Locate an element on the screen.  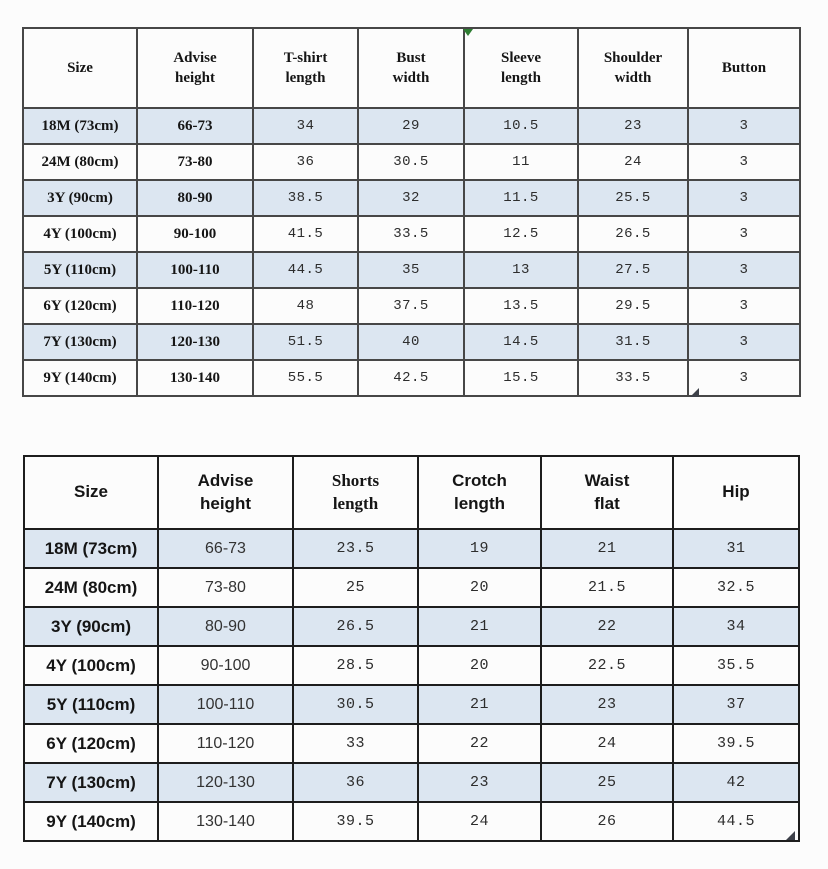
corner-artifact-icon is located at coordinates (790, 835).